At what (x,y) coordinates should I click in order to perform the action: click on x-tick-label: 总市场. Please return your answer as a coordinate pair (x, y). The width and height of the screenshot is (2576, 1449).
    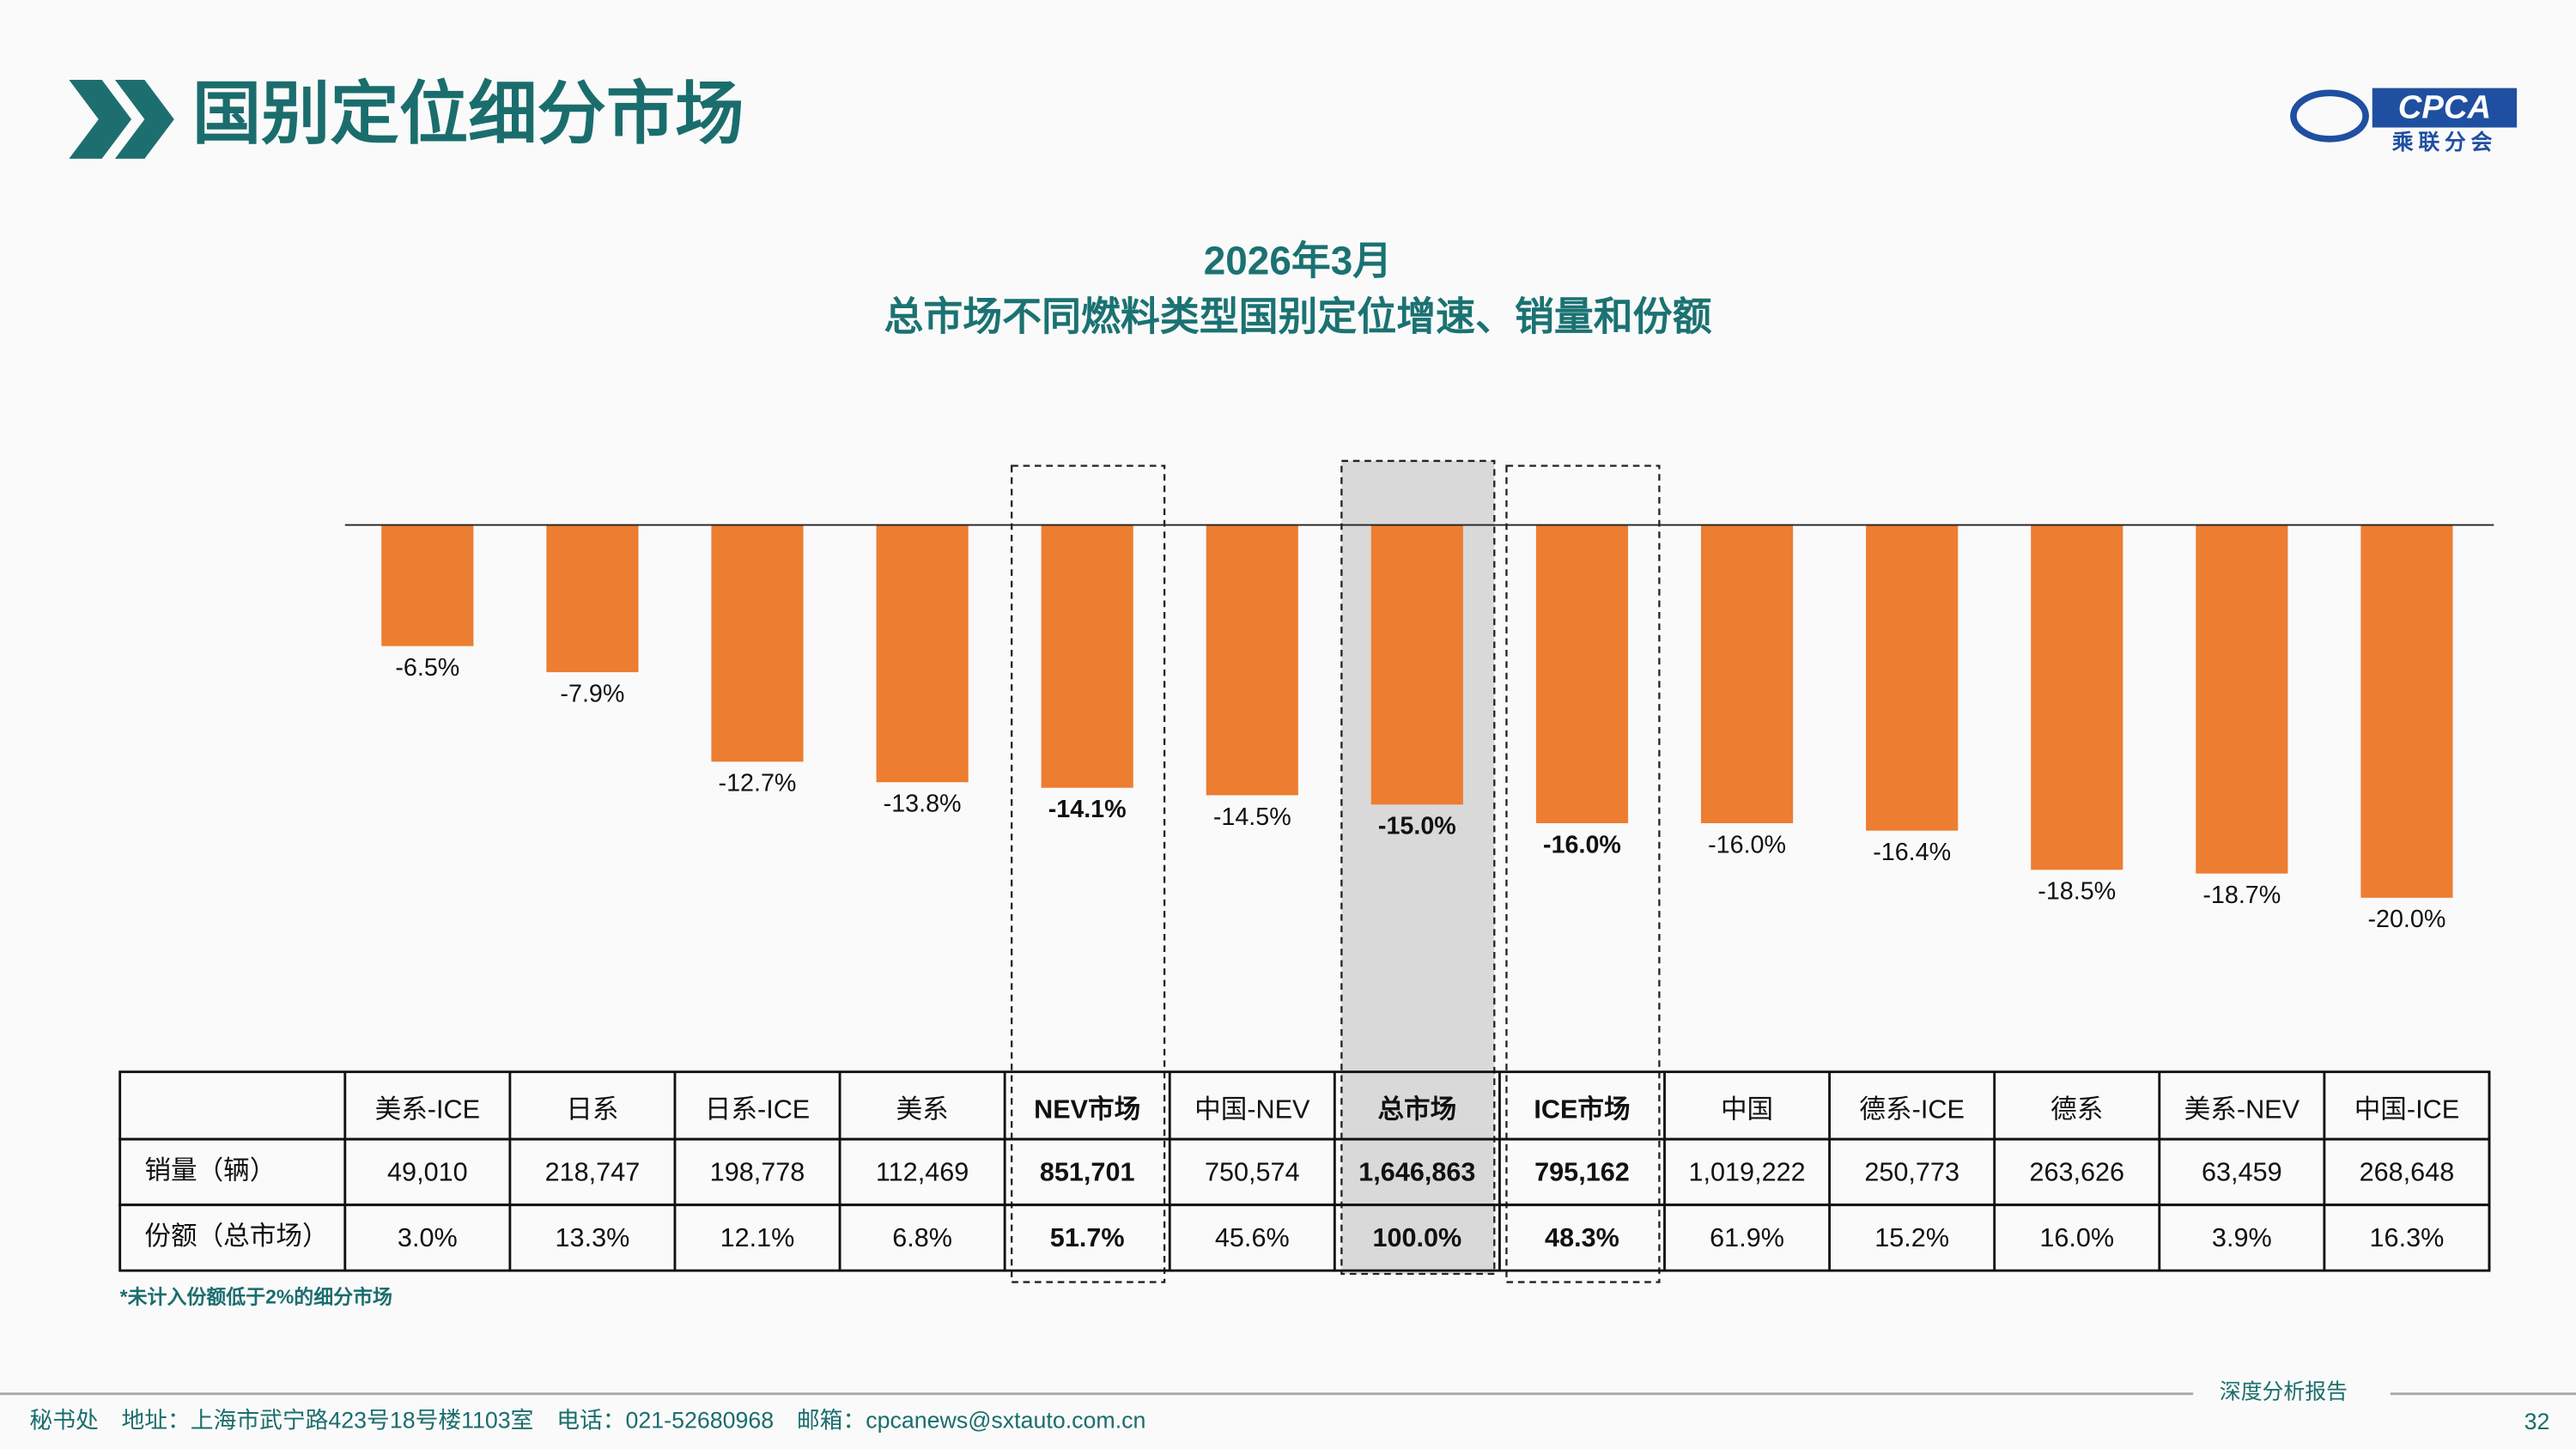
    Looking at the image, I should click on (1416, 1109).